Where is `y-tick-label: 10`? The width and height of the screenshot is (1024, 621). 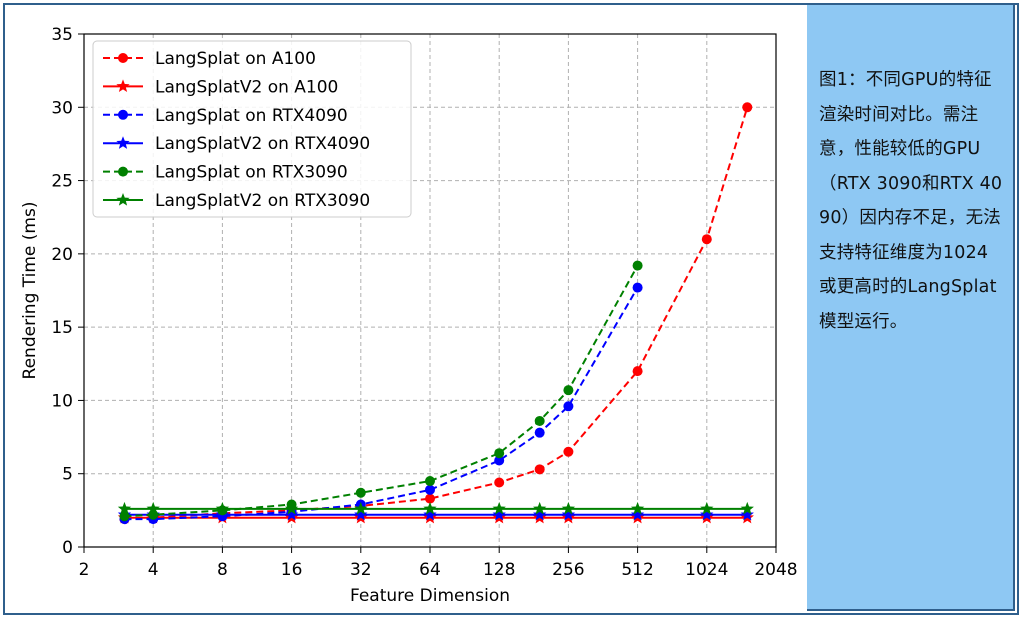
y-tick-label: 10 is located at coordinates (62, 401).